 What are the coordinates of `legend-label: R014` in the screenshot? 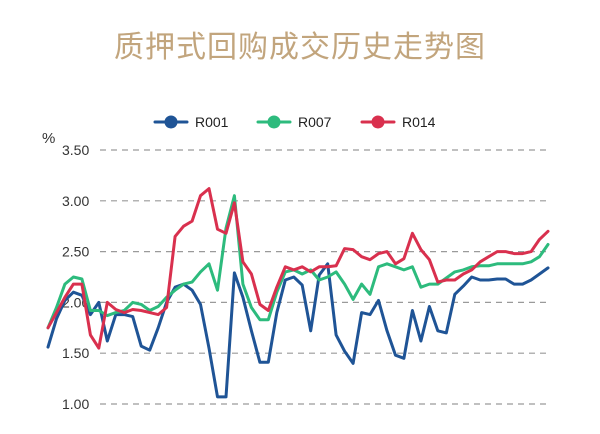 It's located at (419, 122).